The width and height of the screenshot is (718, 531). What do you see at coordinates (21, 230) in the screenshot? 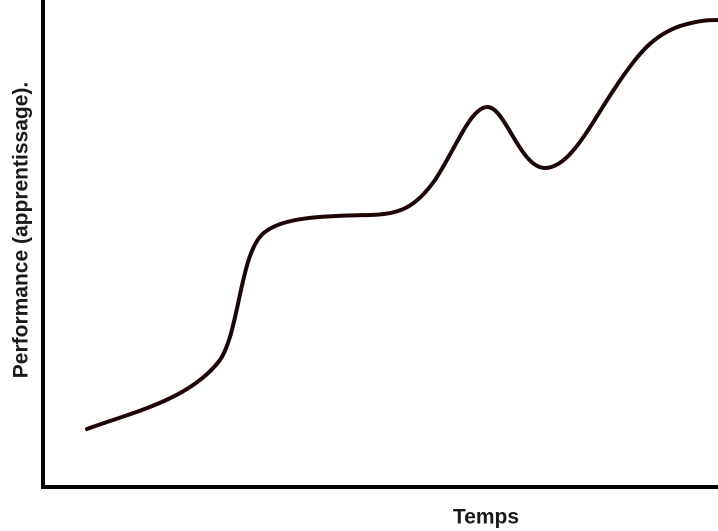
I see `y-axis-label: Performance (apprentissage).` at bounding box center [21, 230].